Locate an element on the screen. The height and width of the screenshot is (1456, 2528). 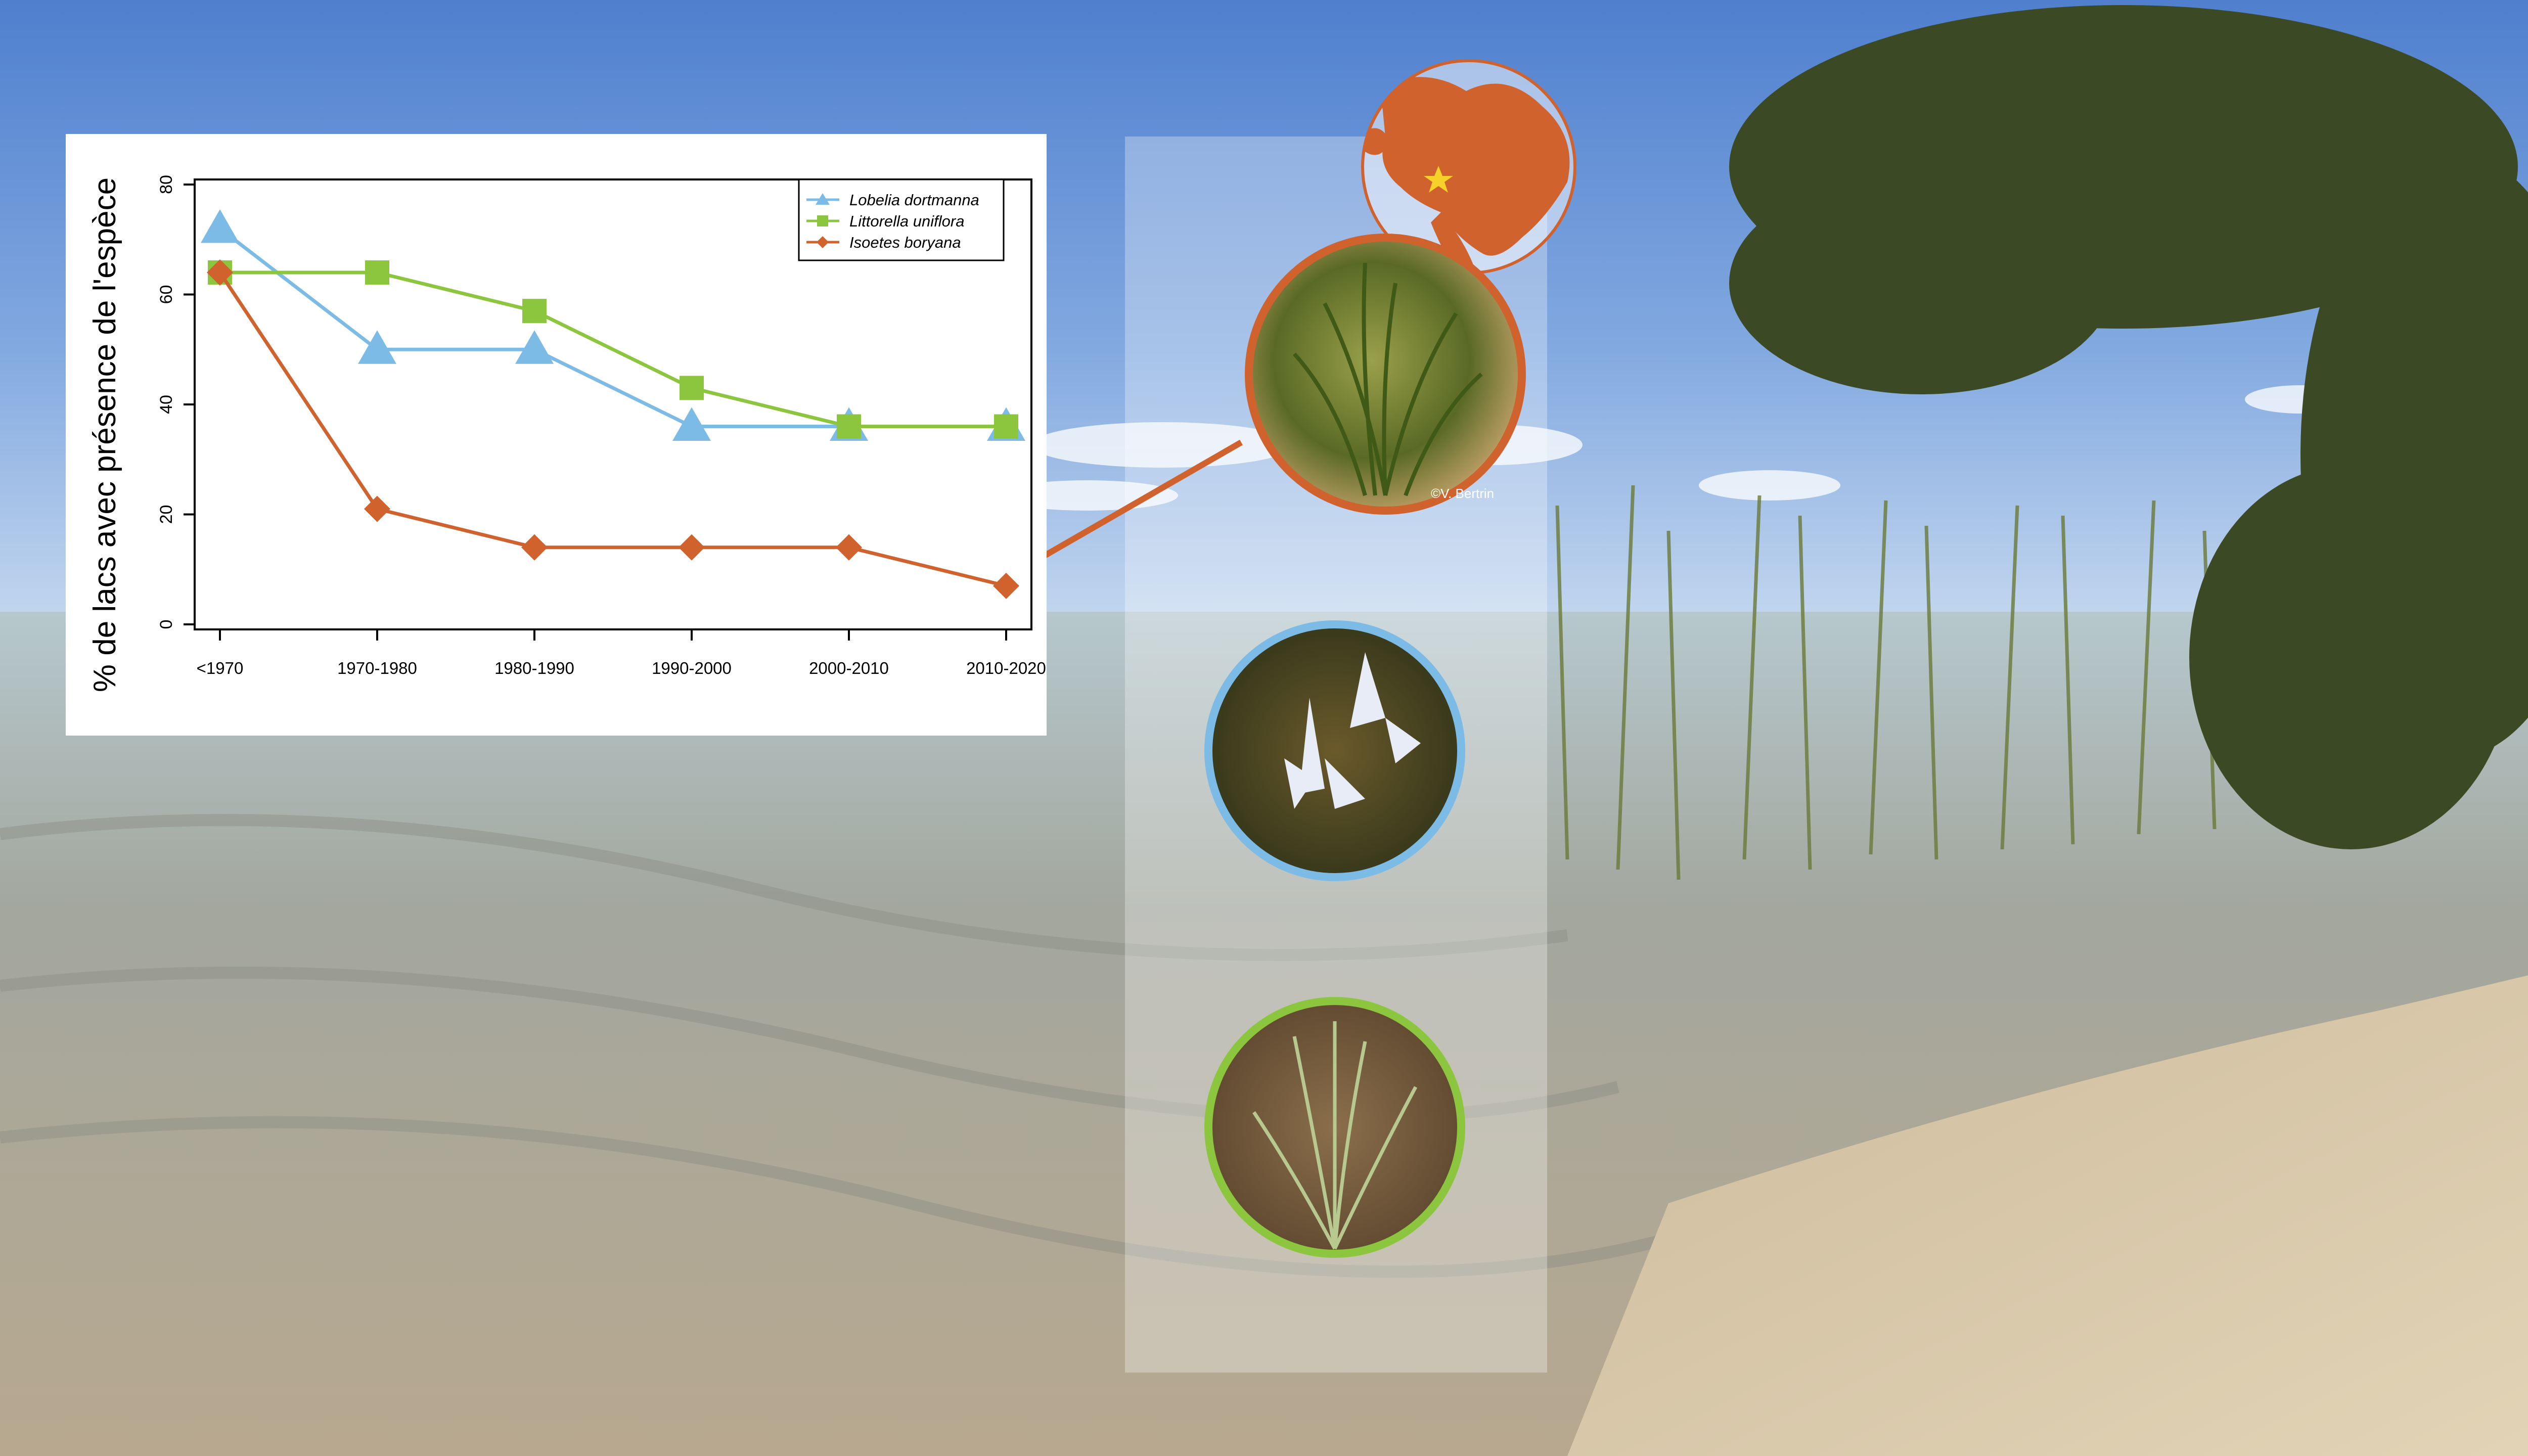
x-tick-label: <1970 is located at coordinates (221, 668).